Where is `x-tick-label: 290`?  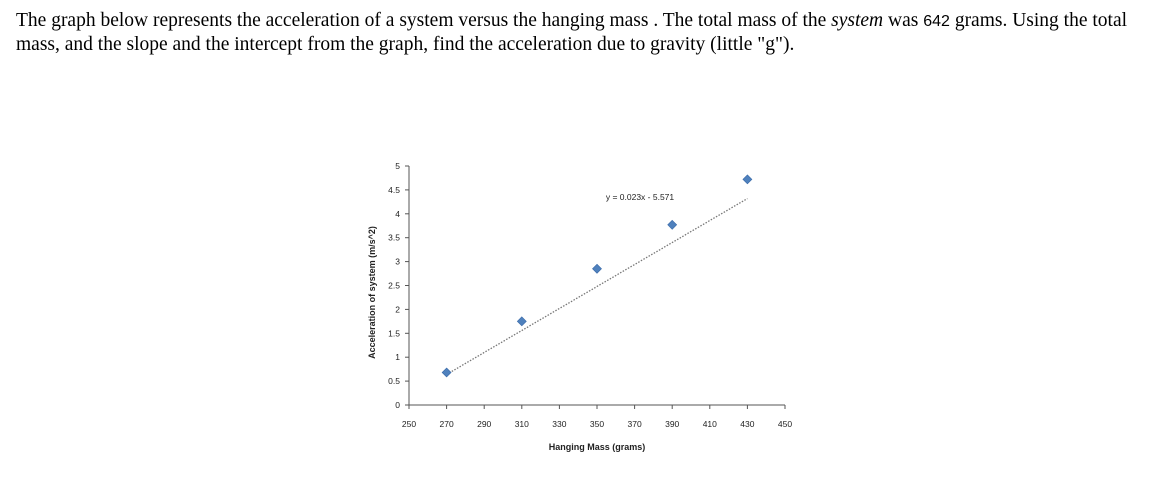 x-tick-label: 290 is located at coordinates (484, 424).